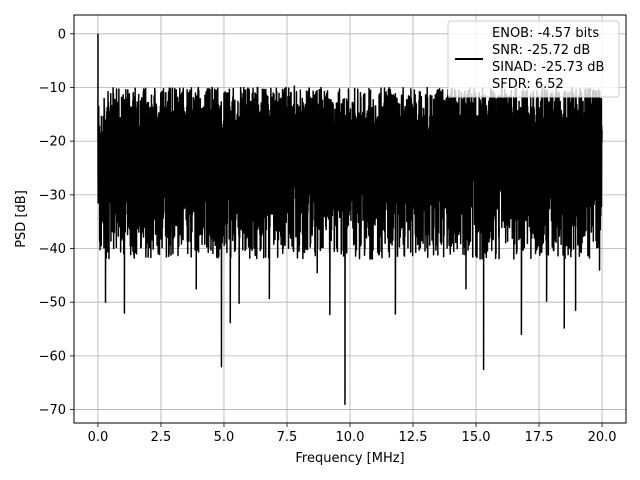 The height and width of the screenshot is (480, 640). Describe the element at coordinates (52, 195) in the screenshot. I see `y-tick-label: −30` at that location.